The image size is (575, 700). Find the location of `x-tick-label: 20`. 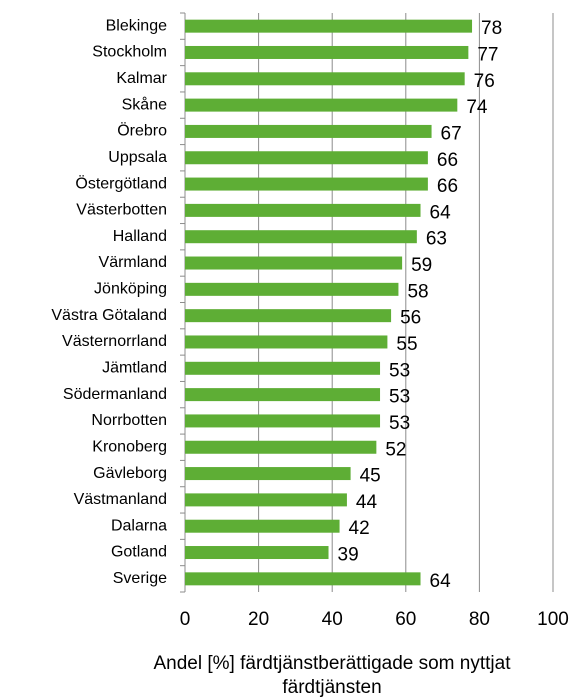

x-tick-label: 20 is located at coordinates (258, 619).